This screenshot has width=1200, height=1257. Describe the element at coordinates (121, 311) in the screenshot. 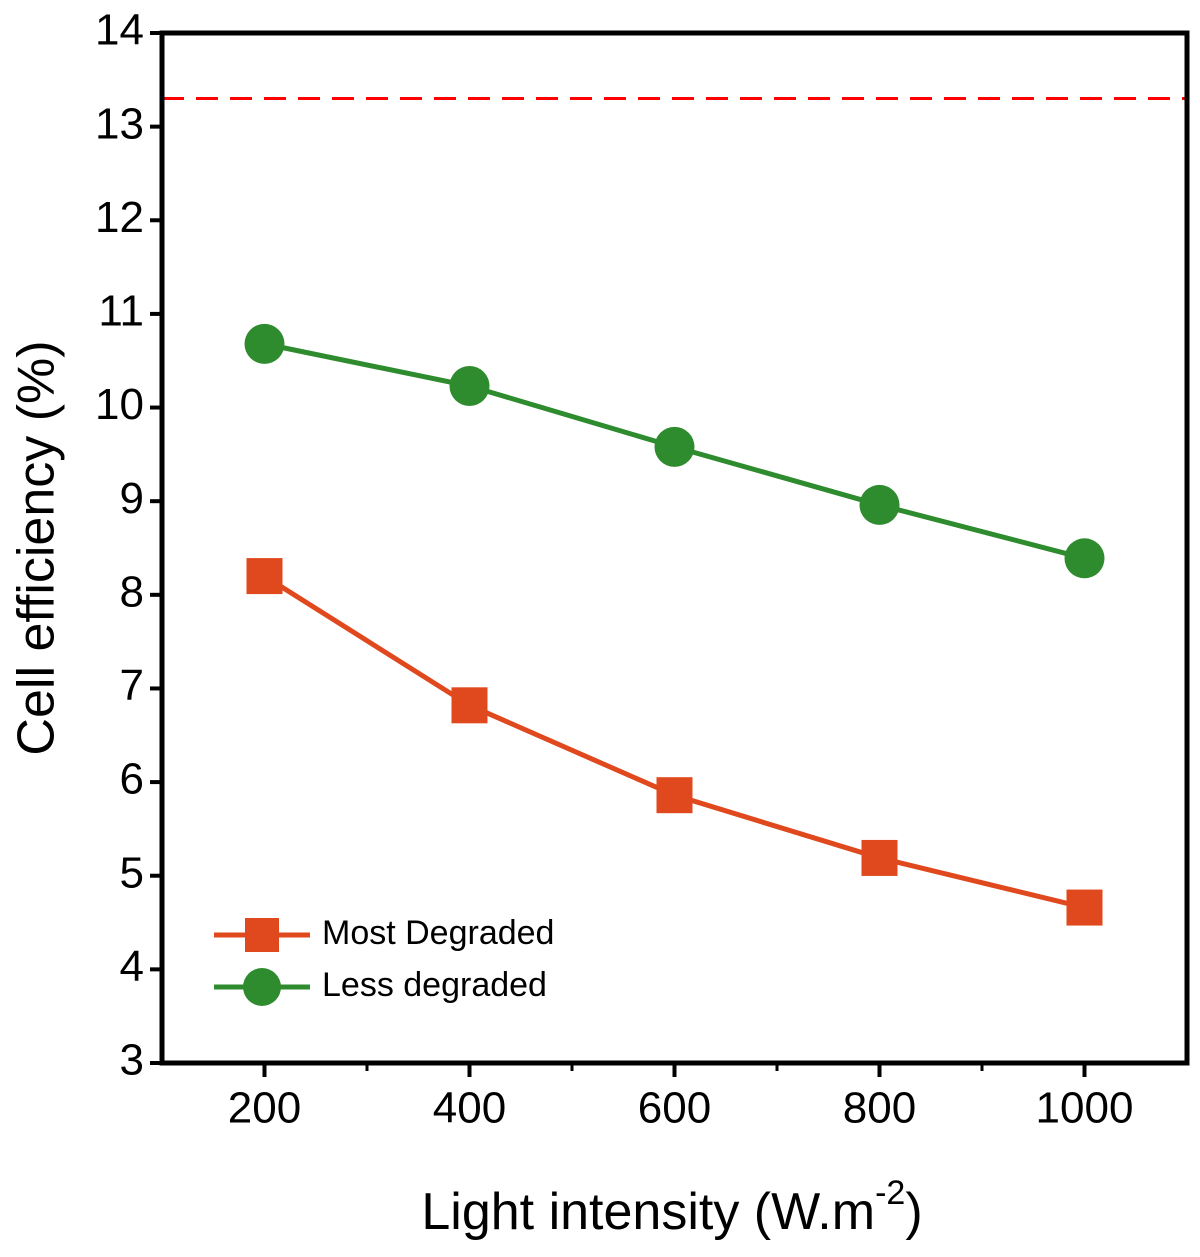

I see `y-tick-label: 11` at that location.